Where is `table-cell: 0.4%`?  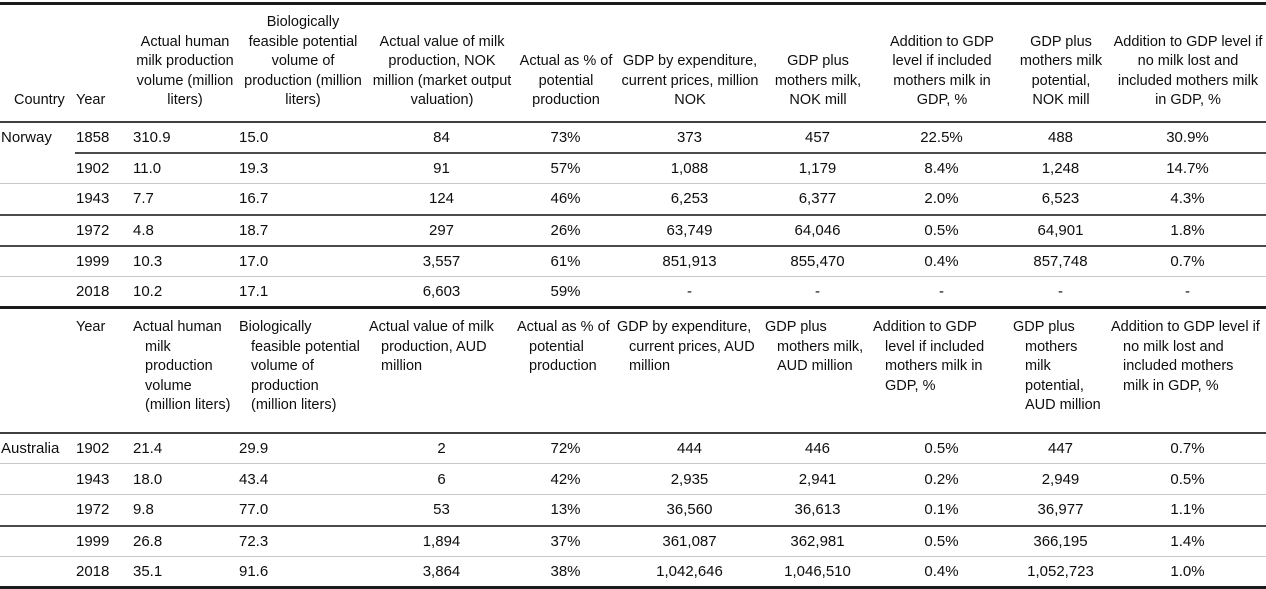 table-cell: 0.4% is located at coordinates (942, 261).